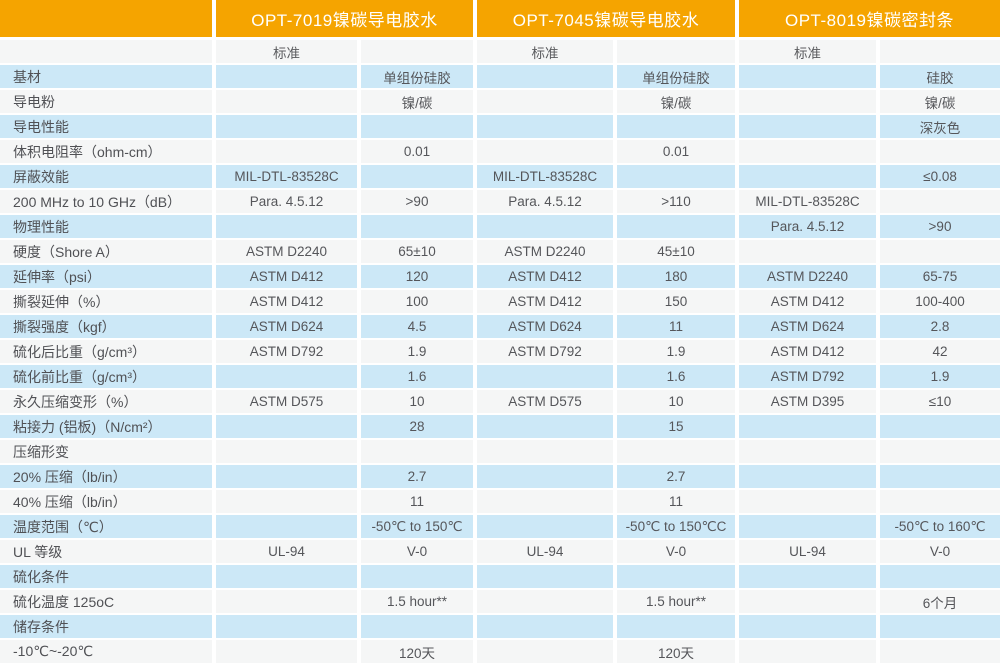 The height and width of the screenshot is (663, 1000). What do you see at coordinates (286, 326) in the screenshot?
I see `standard-cell: ASTM D624` at bounding box center [286, 326].